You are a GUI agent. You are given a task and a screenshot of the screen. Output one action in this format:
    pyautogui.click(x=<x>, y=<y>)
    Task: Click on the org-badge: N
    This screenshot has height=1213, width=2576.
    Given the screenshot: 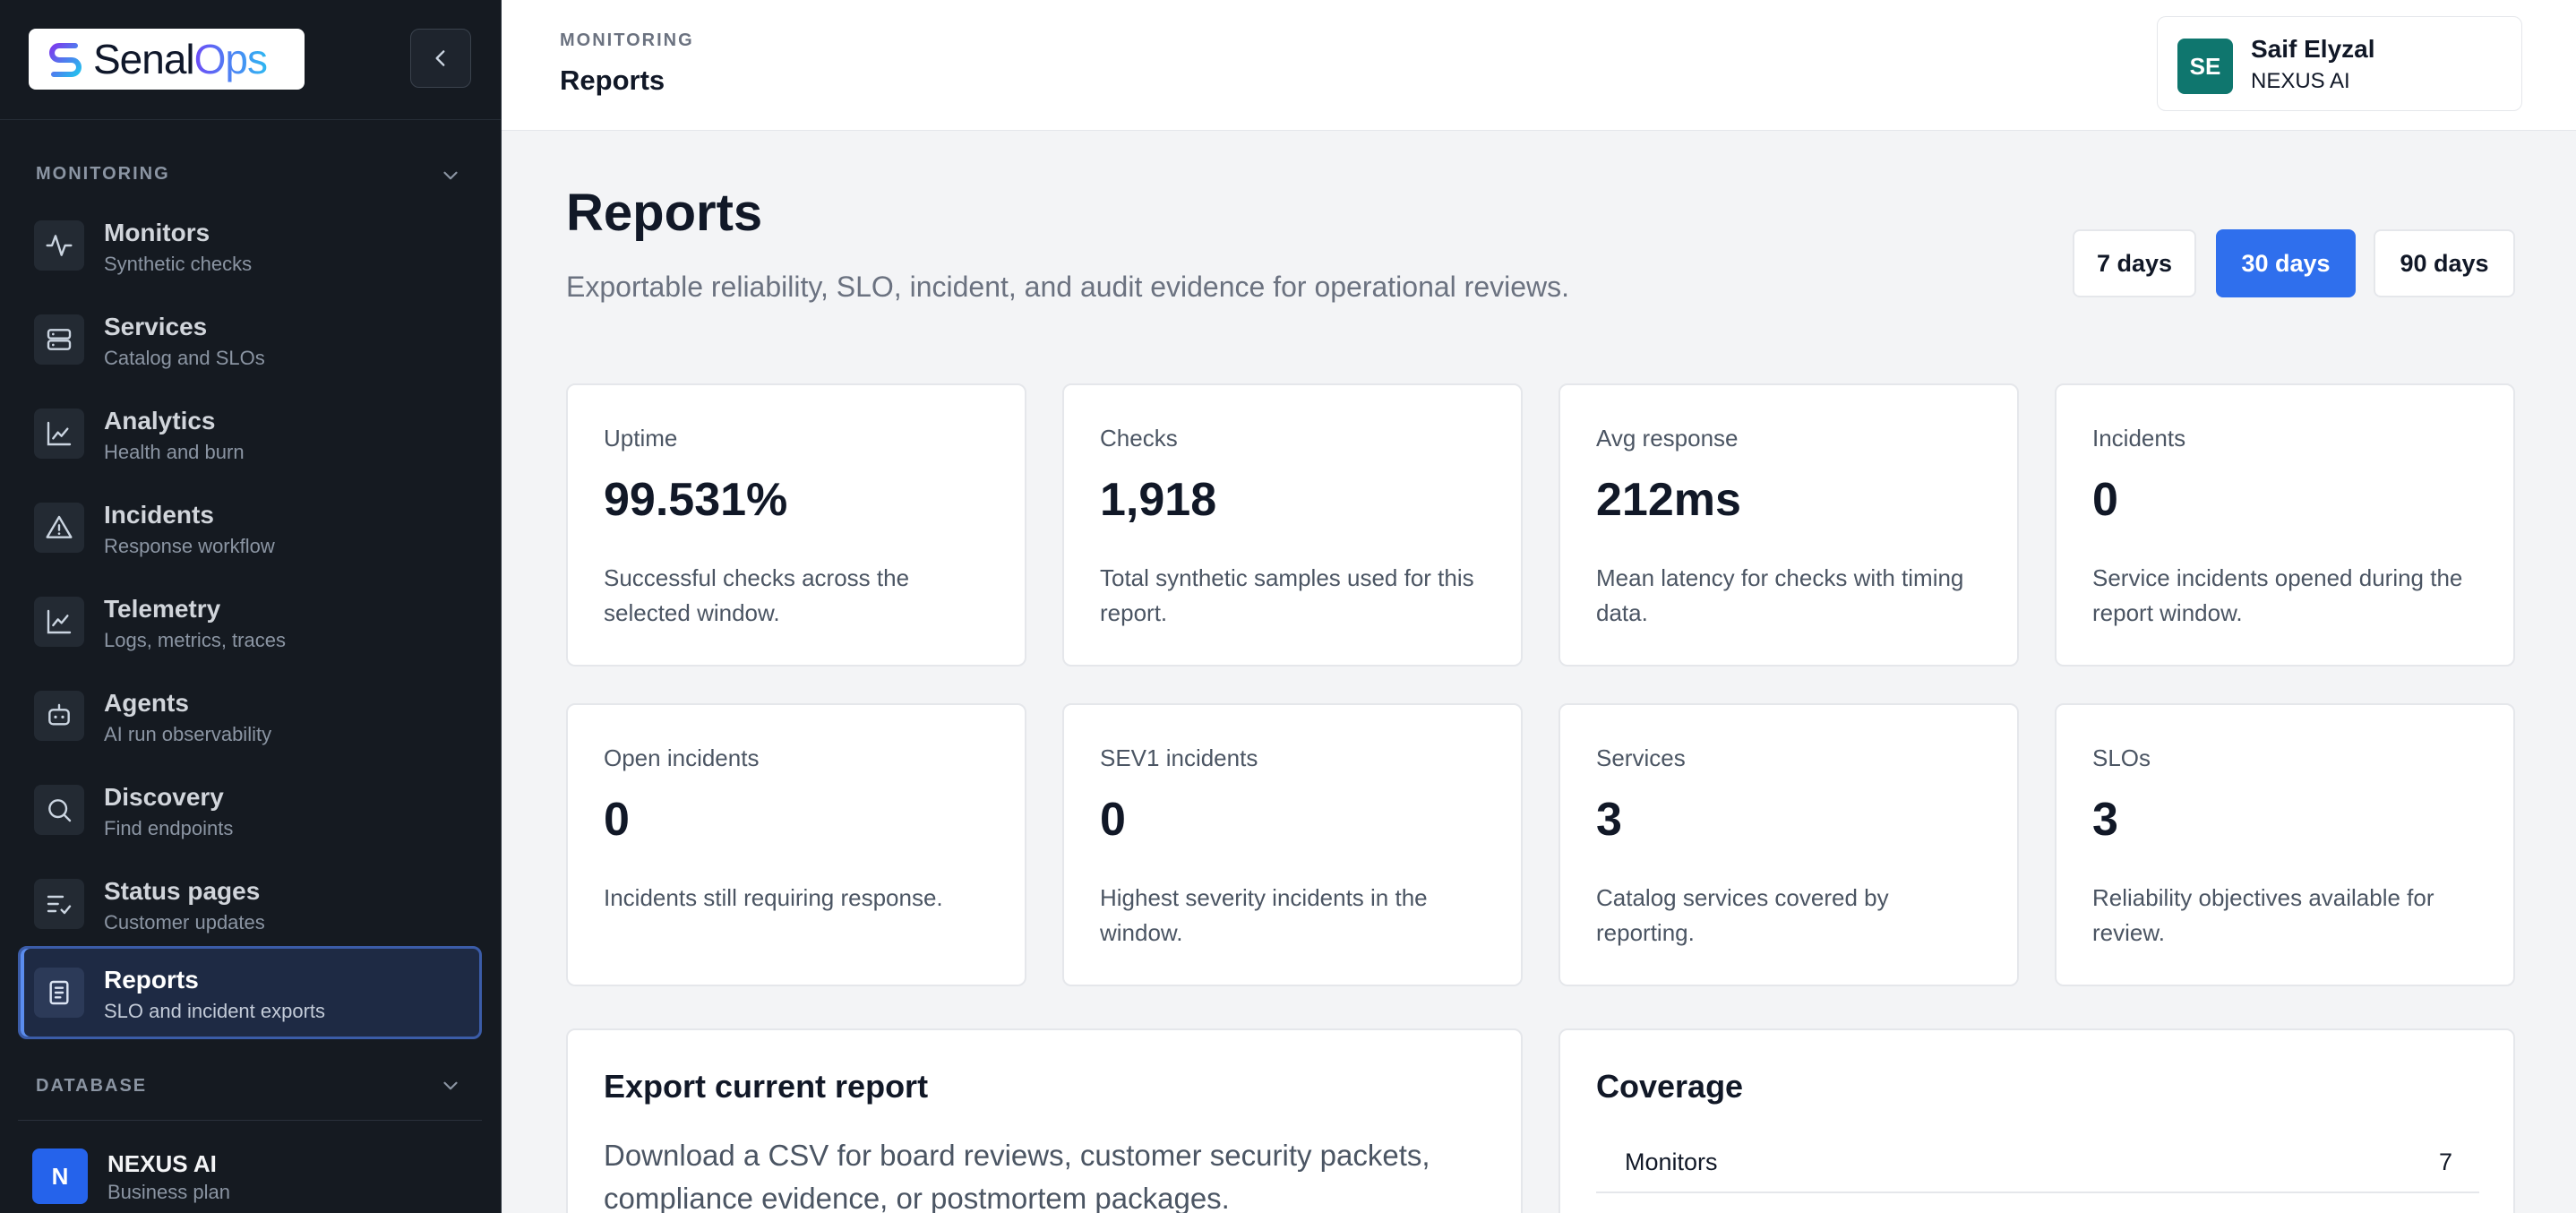 What is the action you would take?
    pyautogui.click(x=60, y=1176)
    